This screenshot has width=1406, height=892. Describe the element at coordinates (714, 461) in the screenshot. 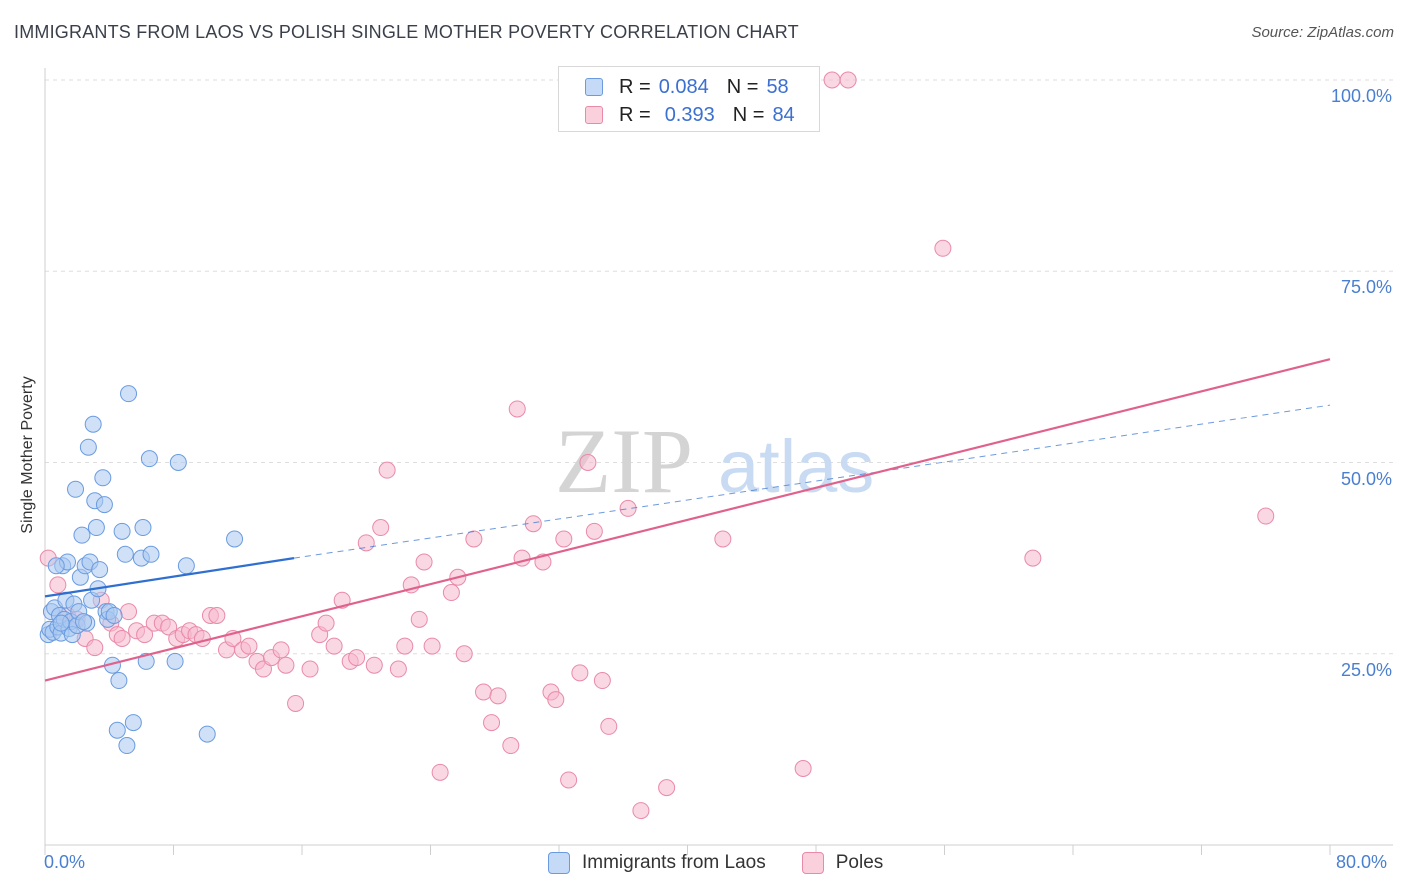

I see `watermark: ZIP atlas` at that location.